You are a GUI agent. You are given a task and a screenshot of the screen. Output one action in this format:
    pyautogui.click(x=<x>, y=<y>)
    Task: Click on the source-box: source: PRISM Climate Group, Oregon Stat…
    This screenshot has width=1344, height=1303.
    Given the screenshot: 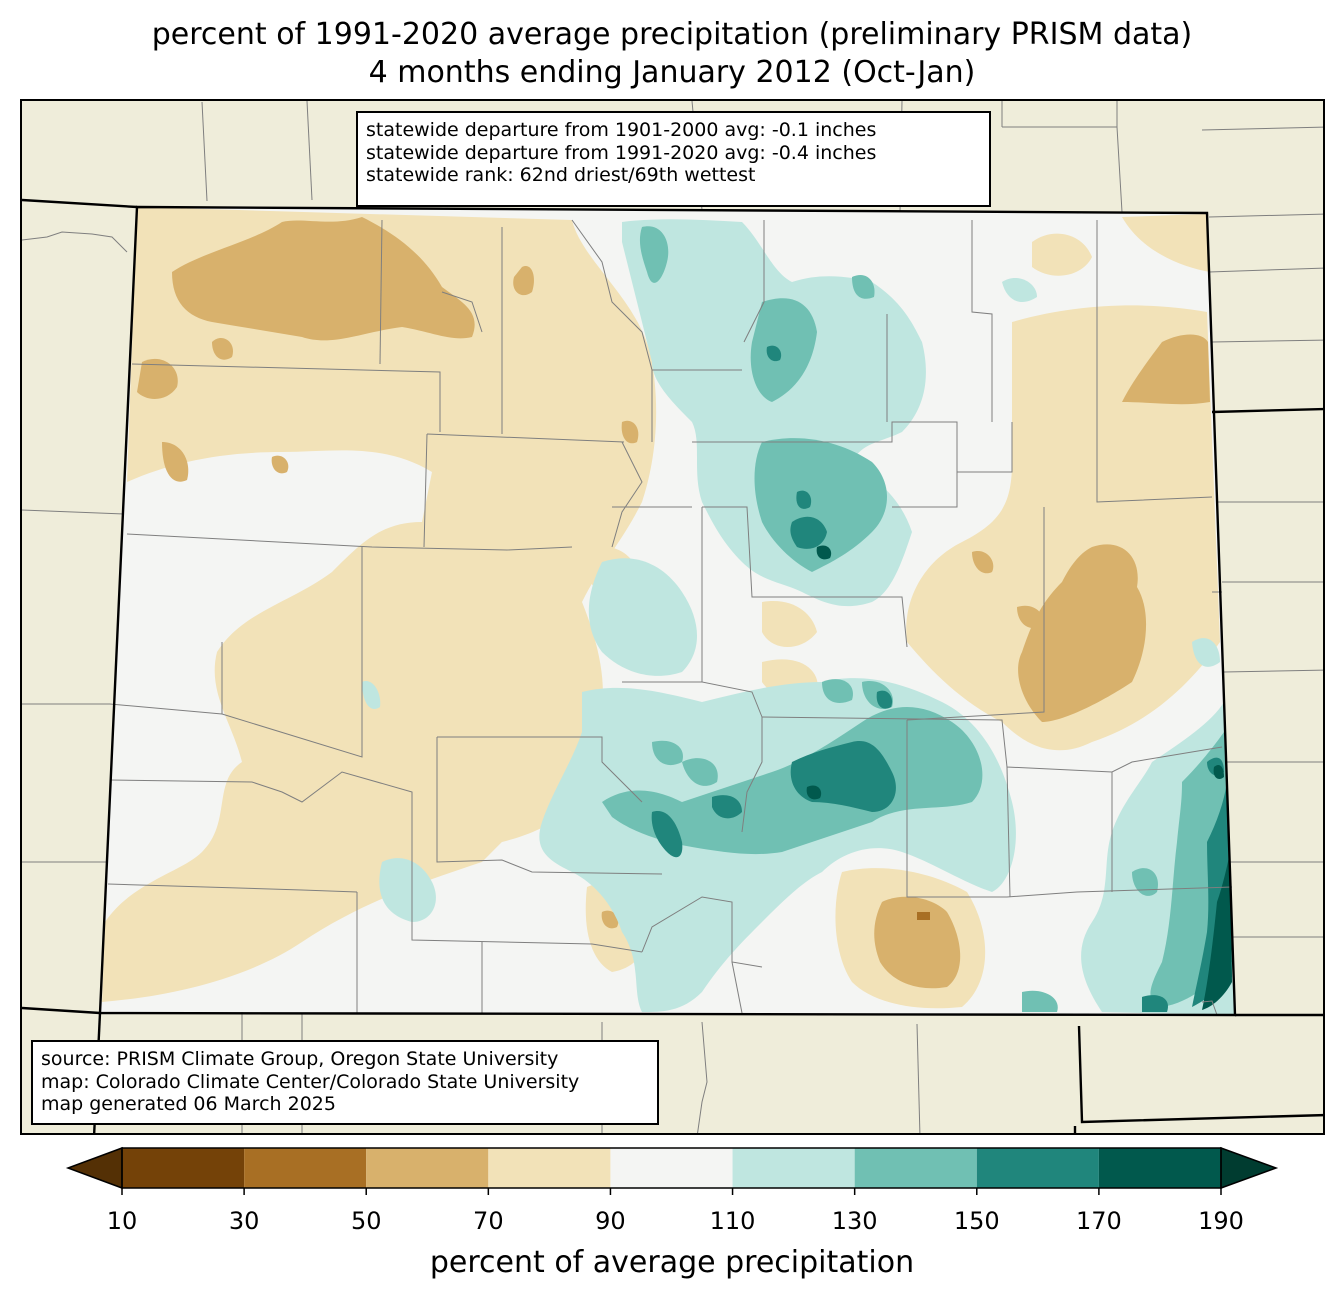 What is the action you would take?
    pyautogui.click(x=345, y=1082)
    